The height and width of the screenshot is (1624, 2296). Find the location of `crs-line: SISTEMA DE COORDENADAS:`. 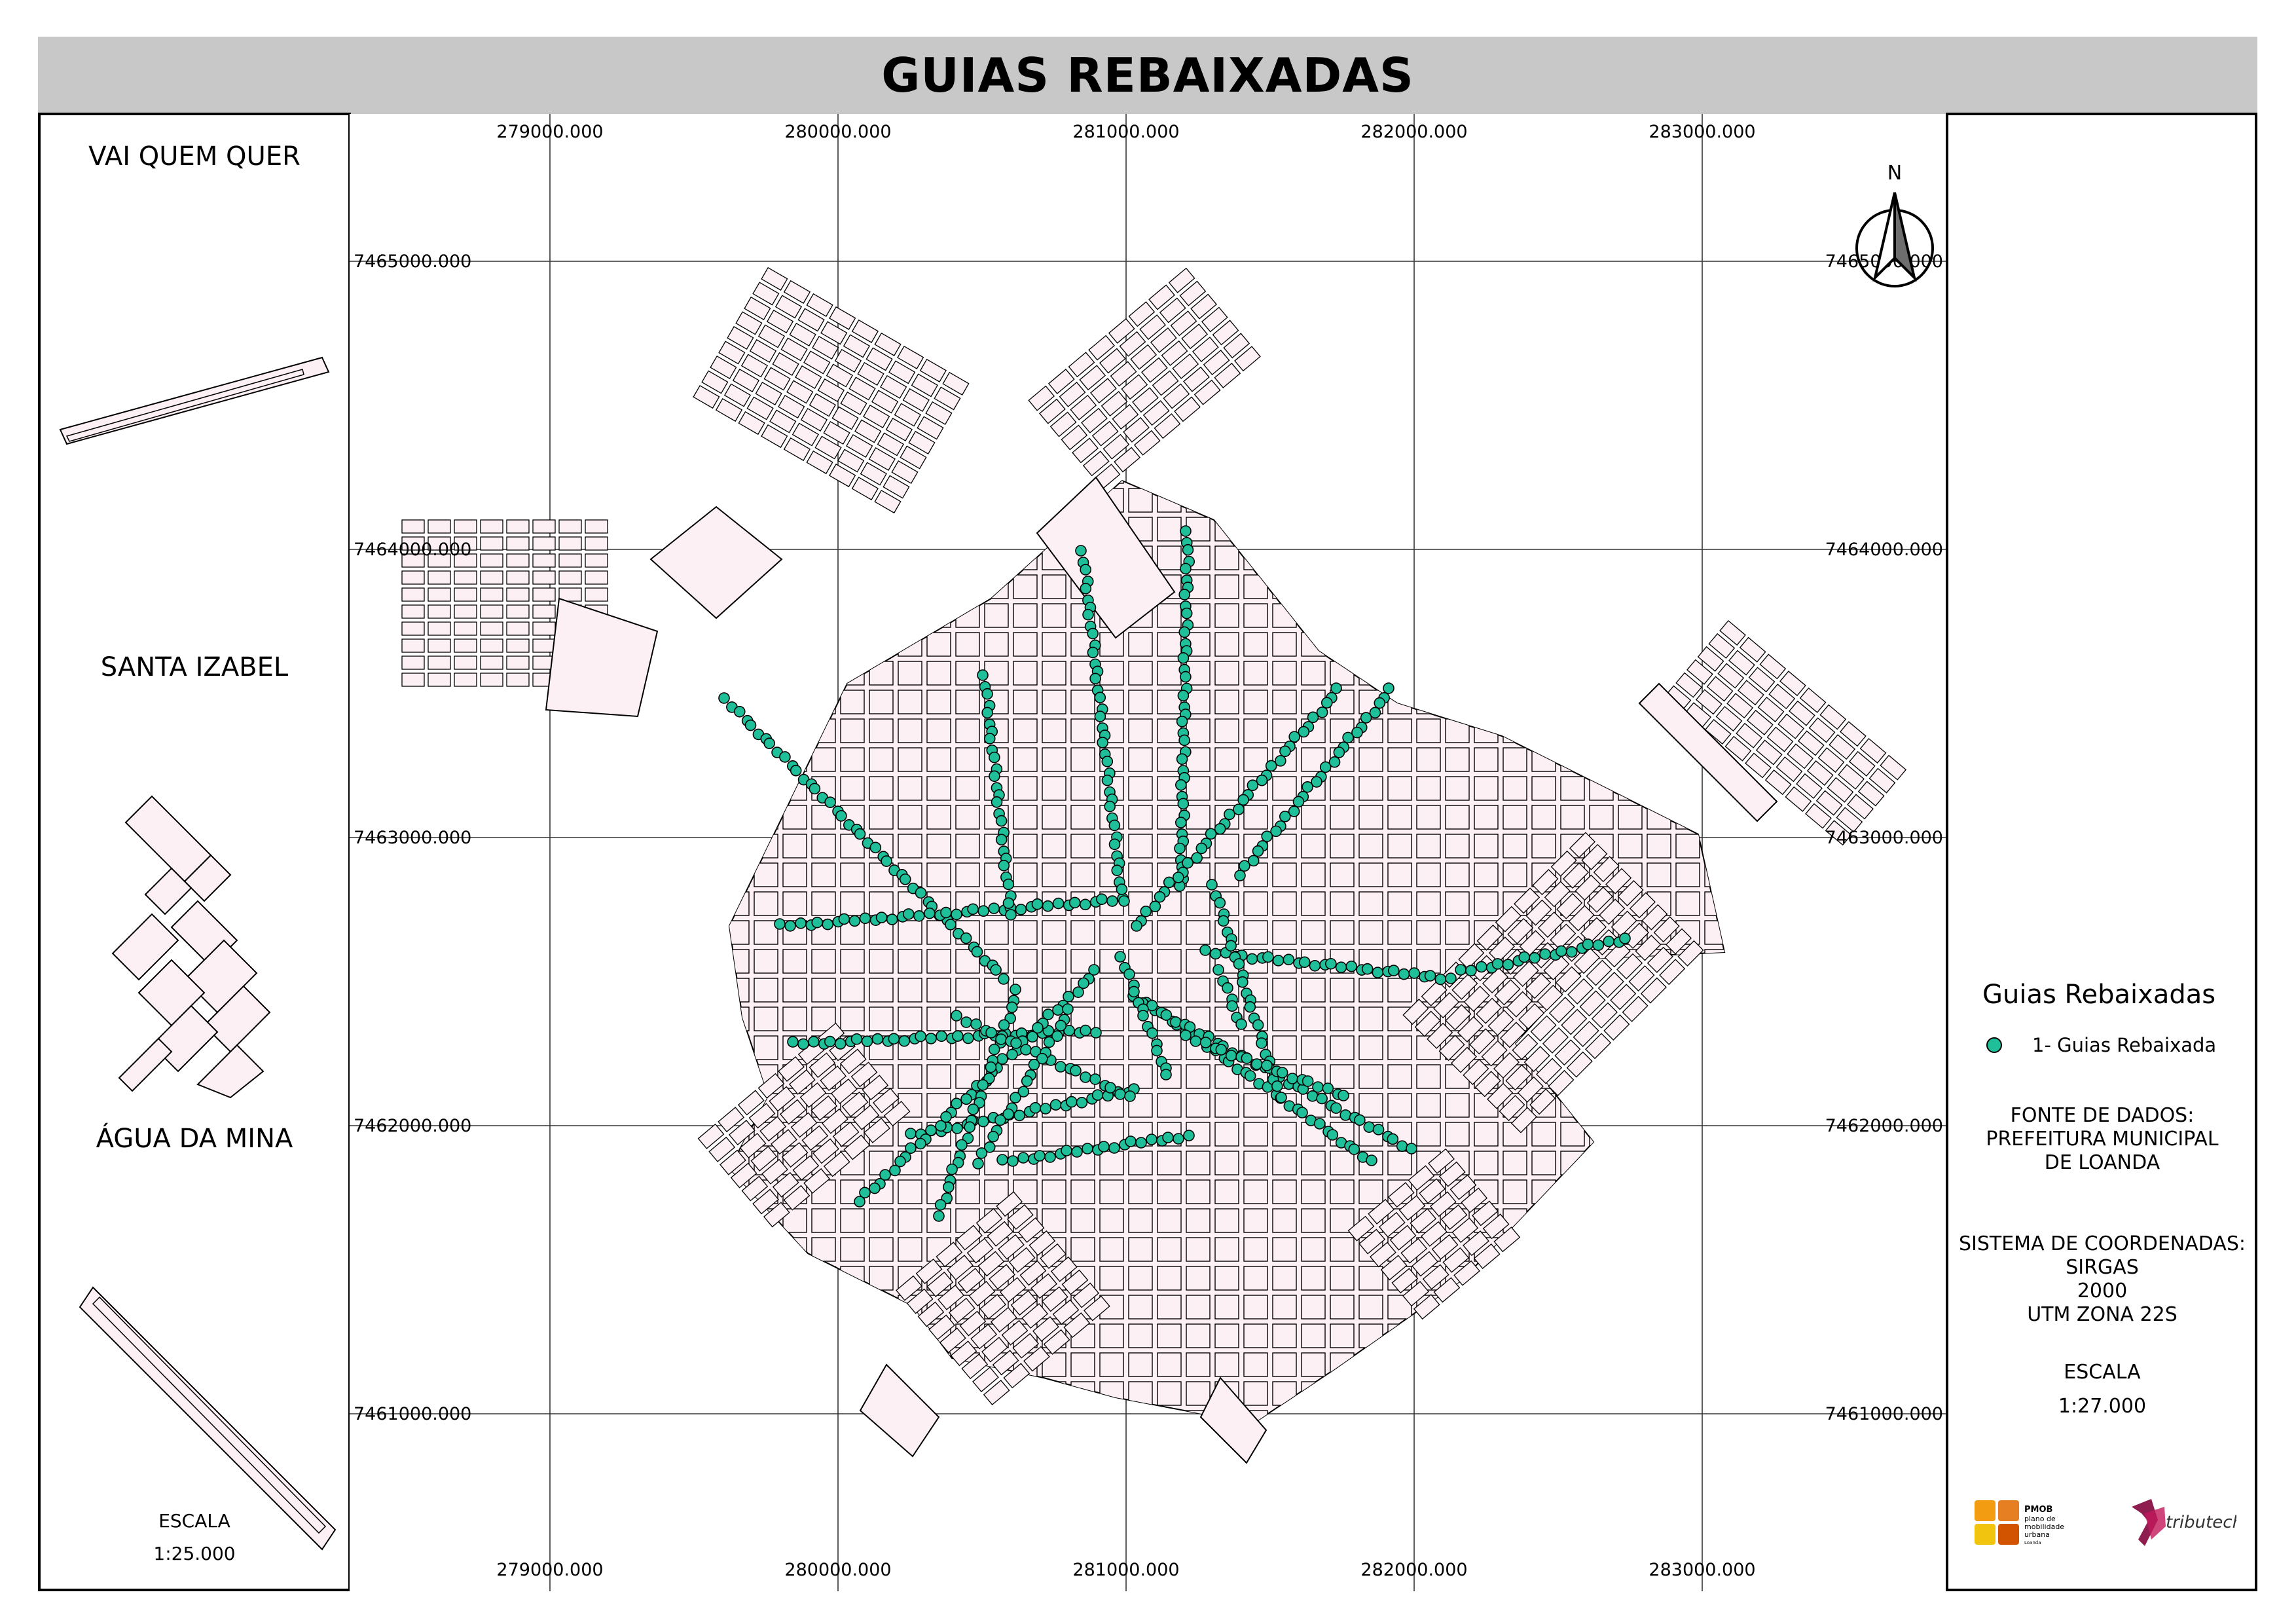

crs-line: SISTEMA DE COORDENADAS: is located at coordinates (2102, 1243).